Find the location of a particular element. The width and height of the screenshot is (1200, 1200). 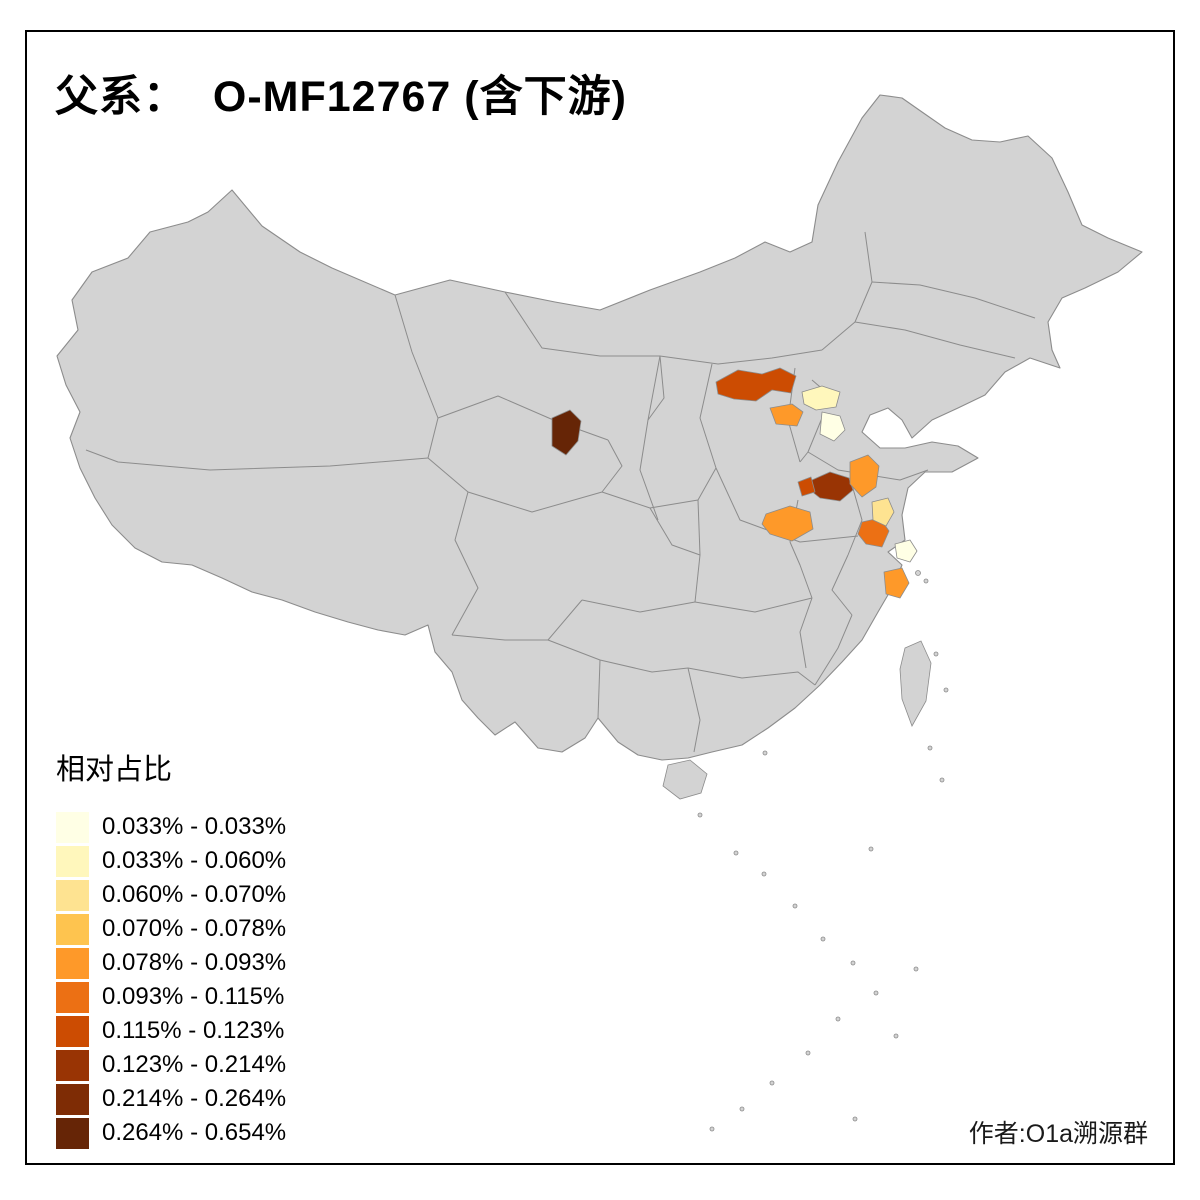

legend-row: 0.033% - 0.060% is located at coordinates (171, 861).